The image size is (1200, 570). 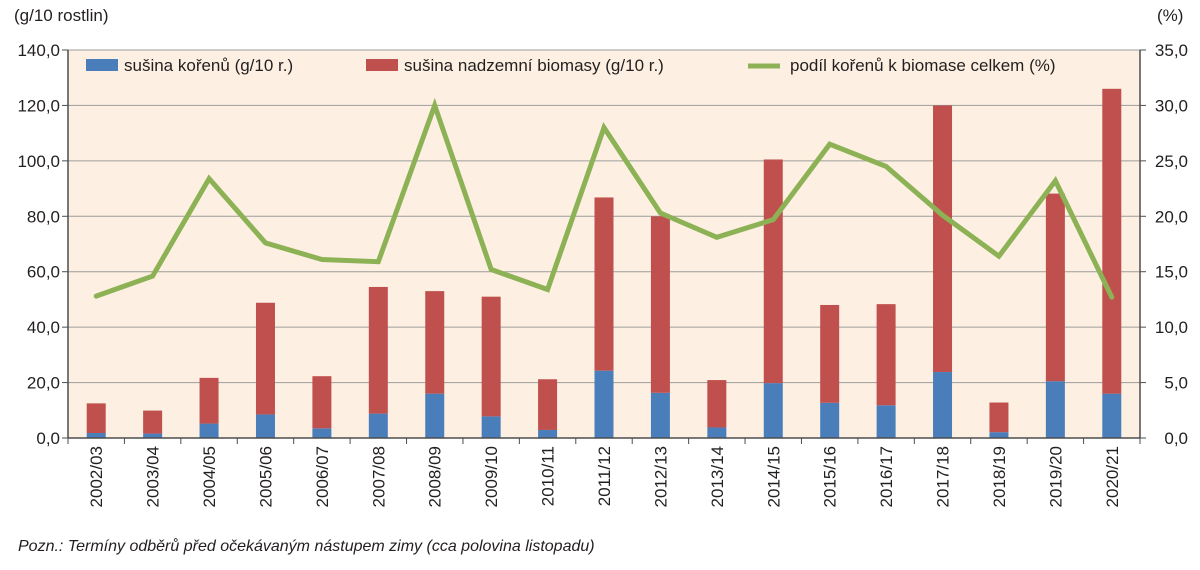 I want to click on right-tick-label: 30,0, so click(x=1171, y=105).